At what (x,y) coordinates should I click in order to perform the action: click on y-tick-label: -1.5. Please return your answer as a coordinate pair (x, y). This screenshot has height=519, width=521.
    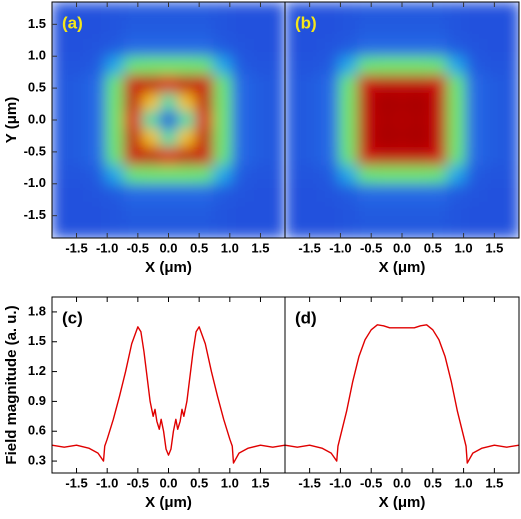
    Looking at the image, I should click on (35, 214).